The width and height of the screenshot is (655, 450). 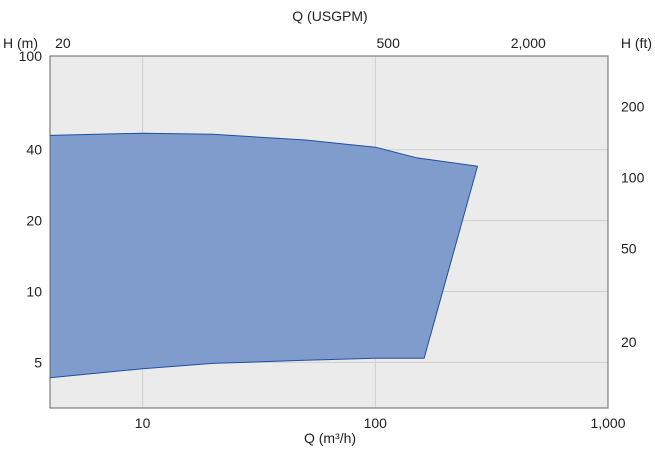 I want to click on y-left-tick-label-0: 100, so click(x=31, y=56).